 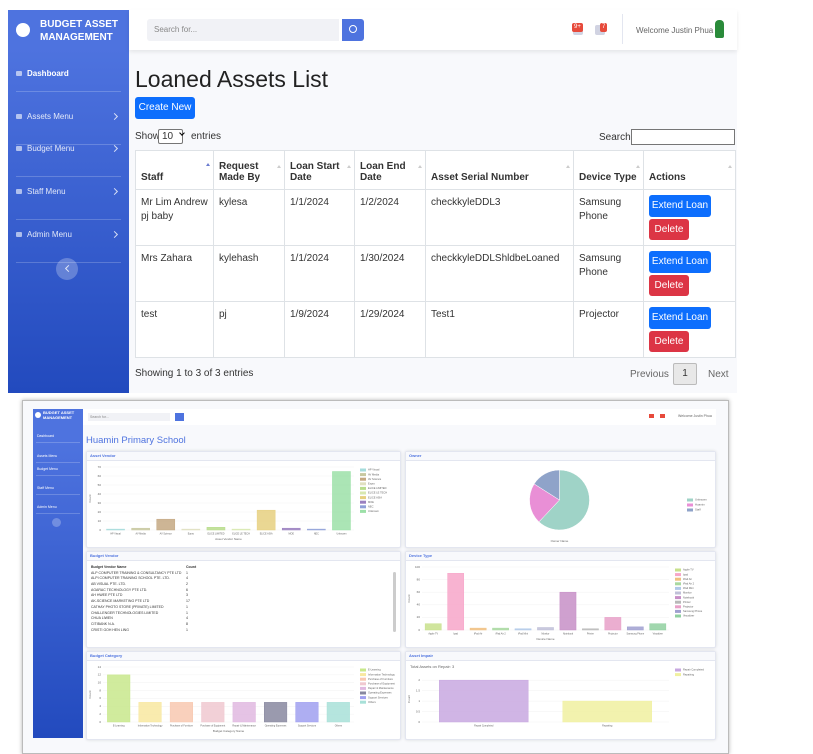 I want to click on table-cell: 1/29/2024, so click(x=390, y=329).